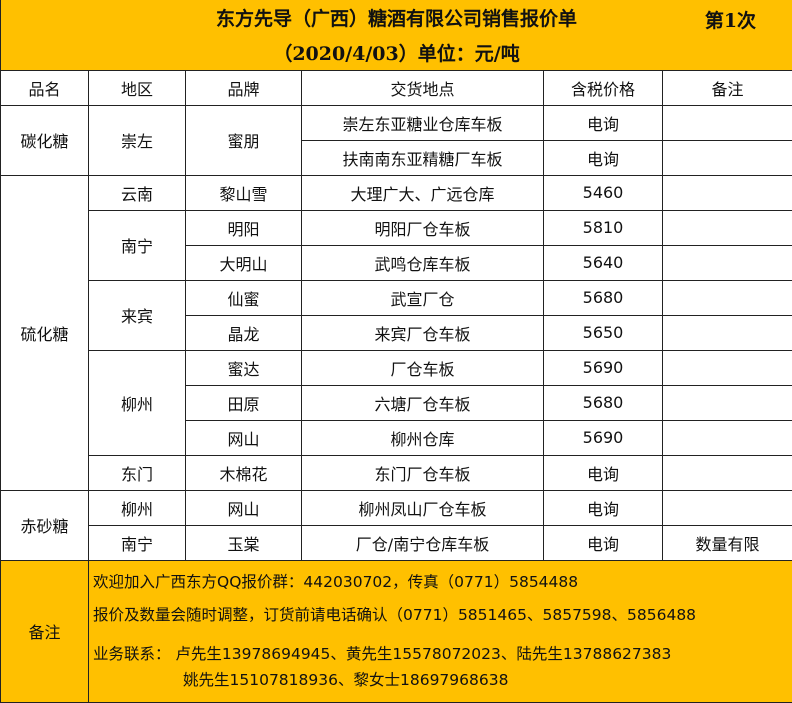 The width and height of the screenshot is (792, 703). I want to click on location-cell: 武鸣仓库车板, so click(423, 262).